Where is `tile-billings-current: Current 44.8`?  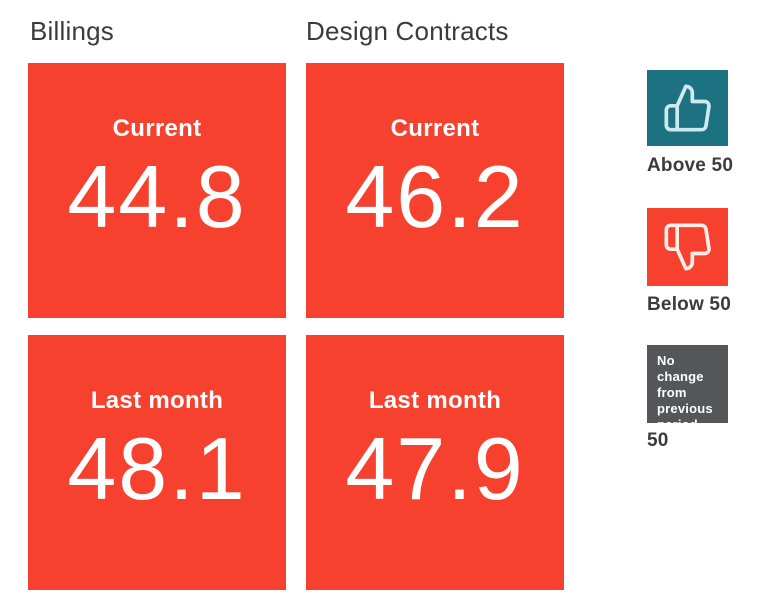 tile-billings-current: Current 44.8 is located at coordinates (157, 190).